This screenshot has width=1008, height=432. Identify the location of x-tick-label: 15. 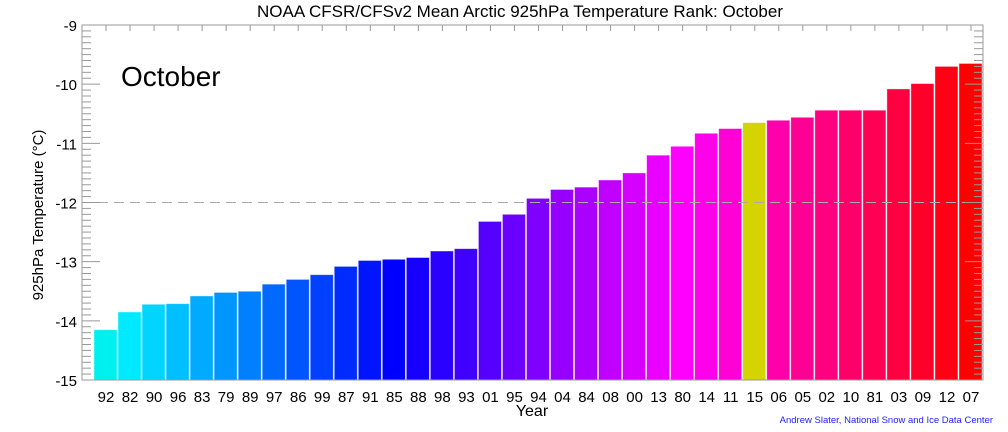
(754, 397).